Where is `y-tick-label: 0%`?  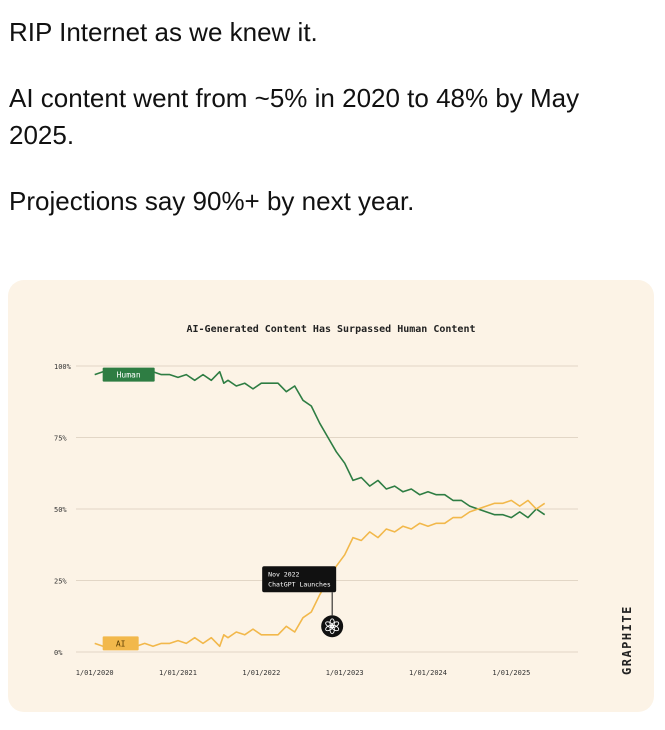
y-tick-label: 0% is located at coordinates (58, 653).